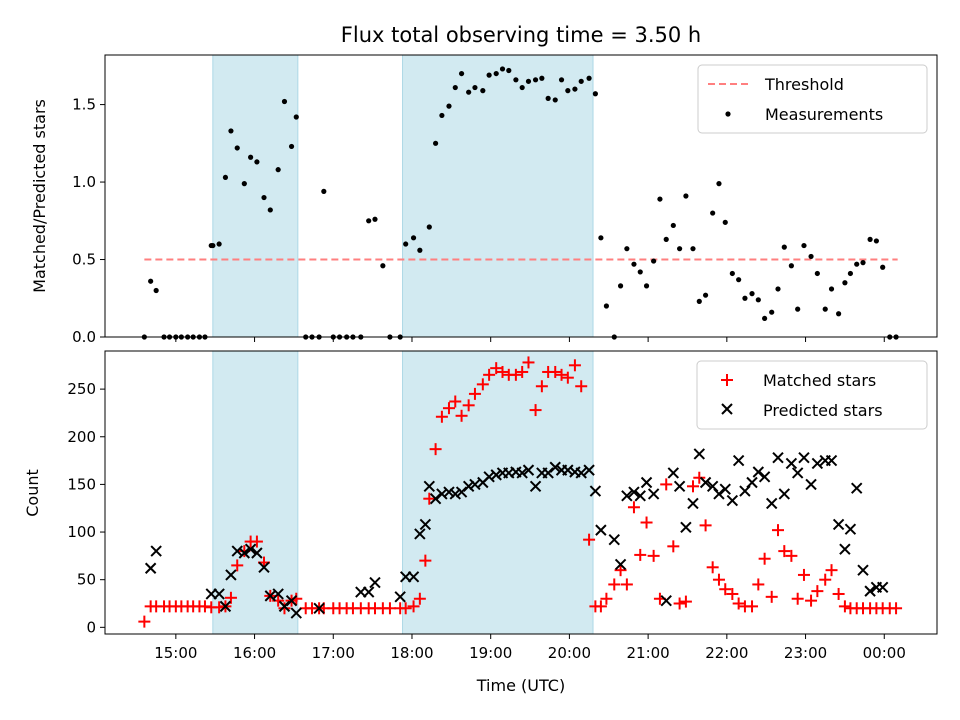 The height and width of the screenshot is (720, 960). I want to click on y-tick-label: 150, so click(81, 484).